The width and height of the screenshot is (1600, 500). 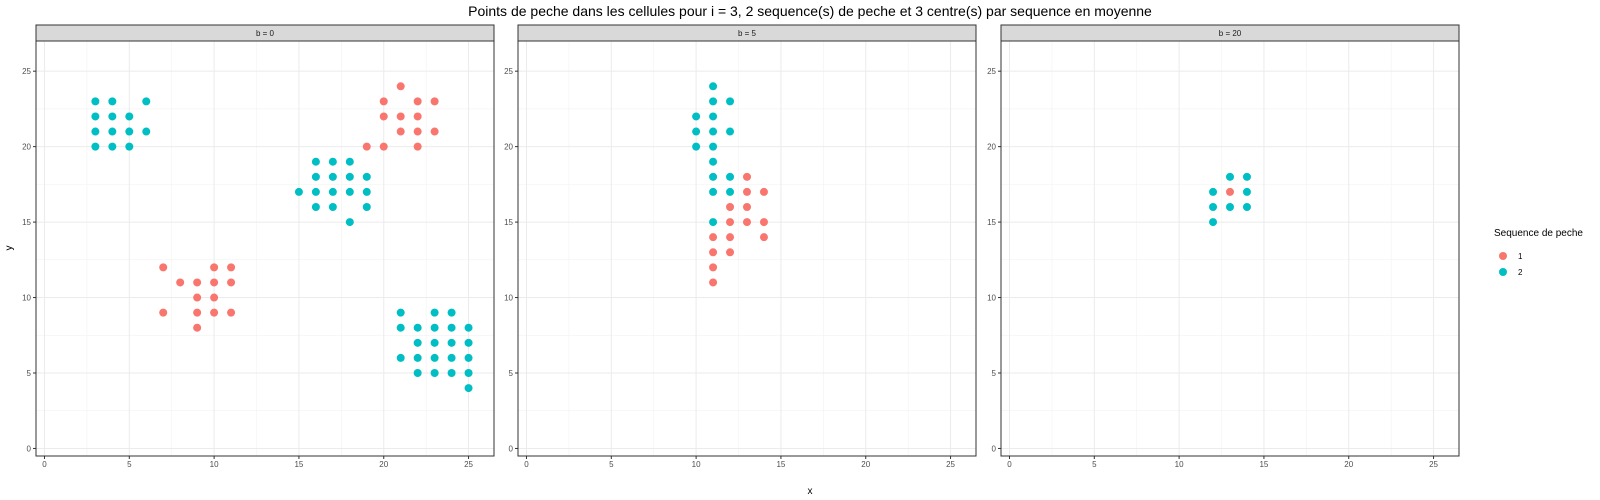 What do you see at coordinates (265, 33) in the screenshot?
I see `facet-label: b = 0` at bounding box center [265, 33].